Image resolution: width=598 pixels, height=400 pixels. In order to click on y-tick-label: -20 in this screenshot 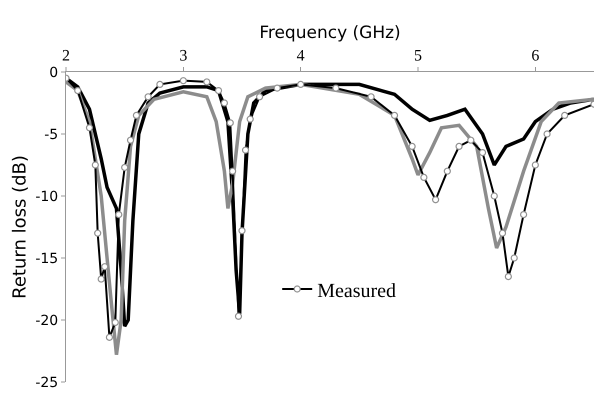, I will do `click(46, 320)`.